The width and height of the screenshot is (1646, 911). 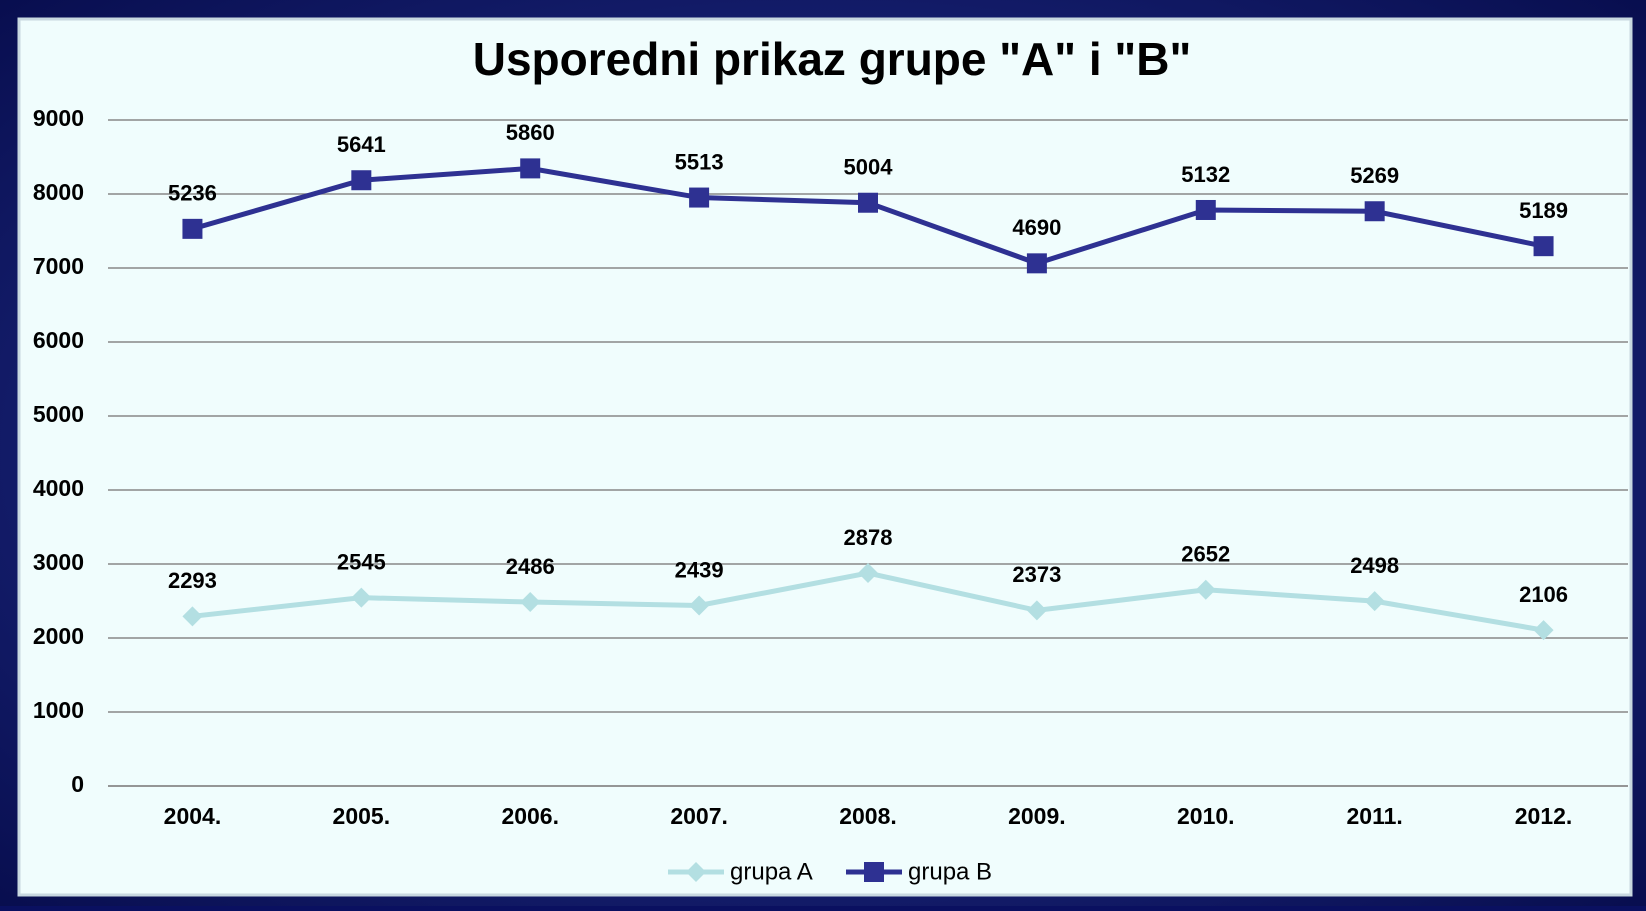 What do you see at coordinates (58, 414) in the screenshot?
I see `y-tick-label: 5000` at bounding box center [58, 414].